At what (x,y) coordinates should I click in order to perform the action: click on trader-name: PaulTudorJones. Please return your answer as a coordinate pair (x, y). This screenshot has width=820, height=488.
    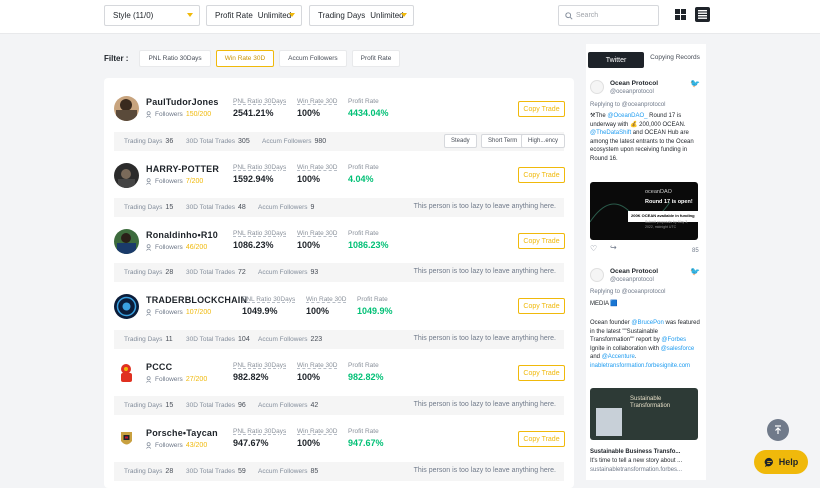
    Looking at the image, I should click on (182, 102).